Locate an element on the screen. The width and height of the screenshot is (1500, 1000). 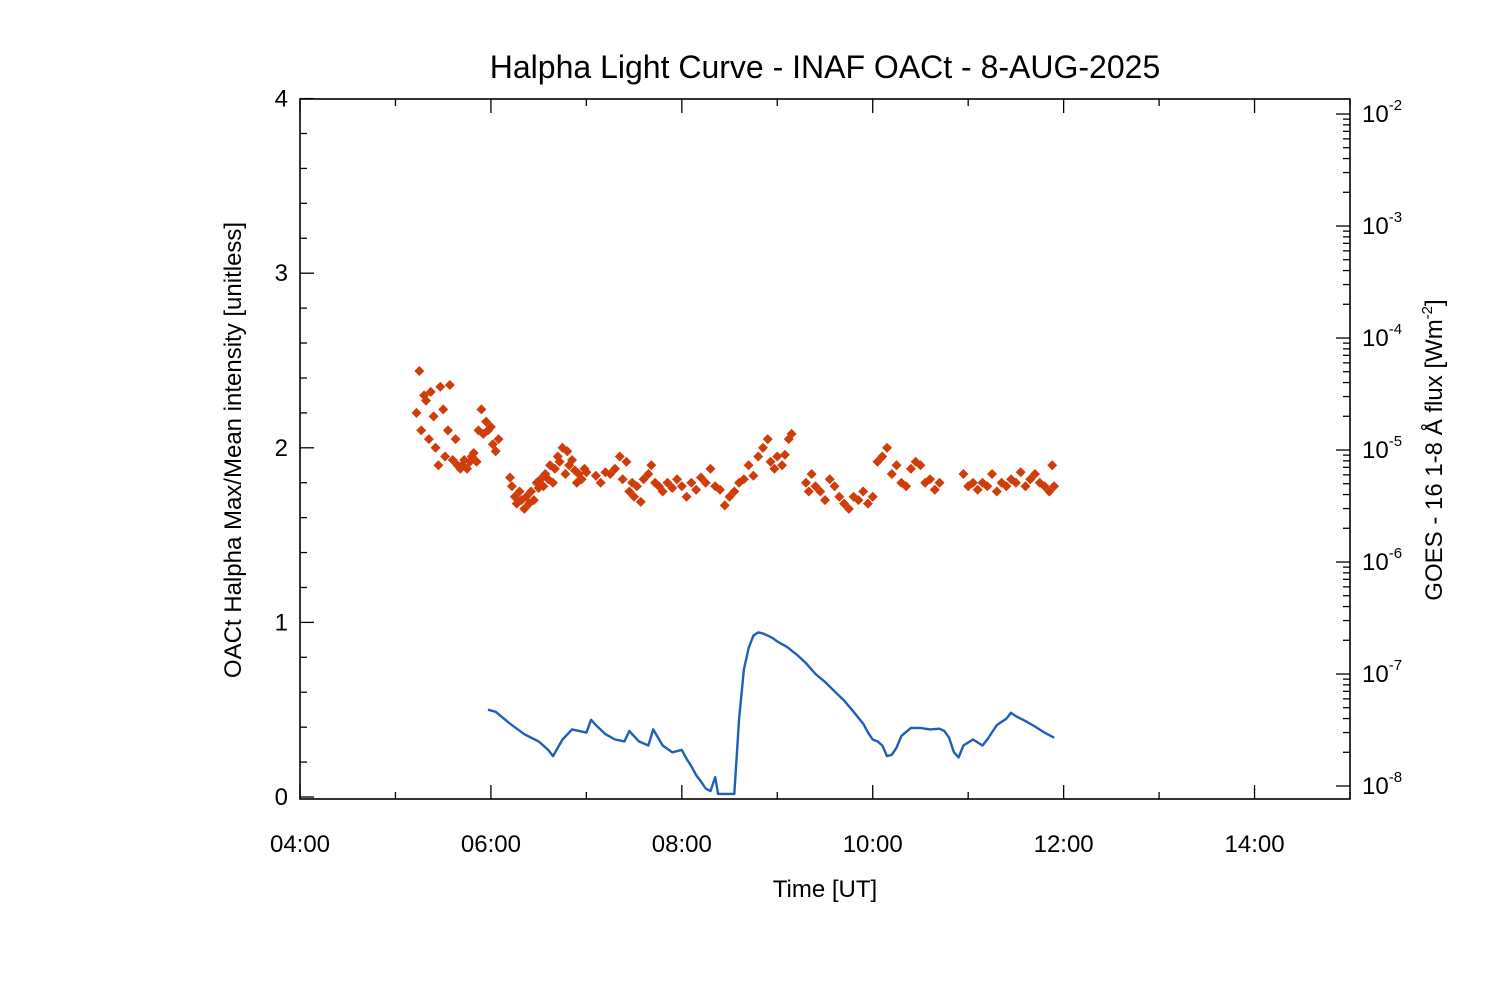
y2-axis-label: GOES - 16 1-8 Å flux [Wm-2] is located at coordinates (1433, 449).